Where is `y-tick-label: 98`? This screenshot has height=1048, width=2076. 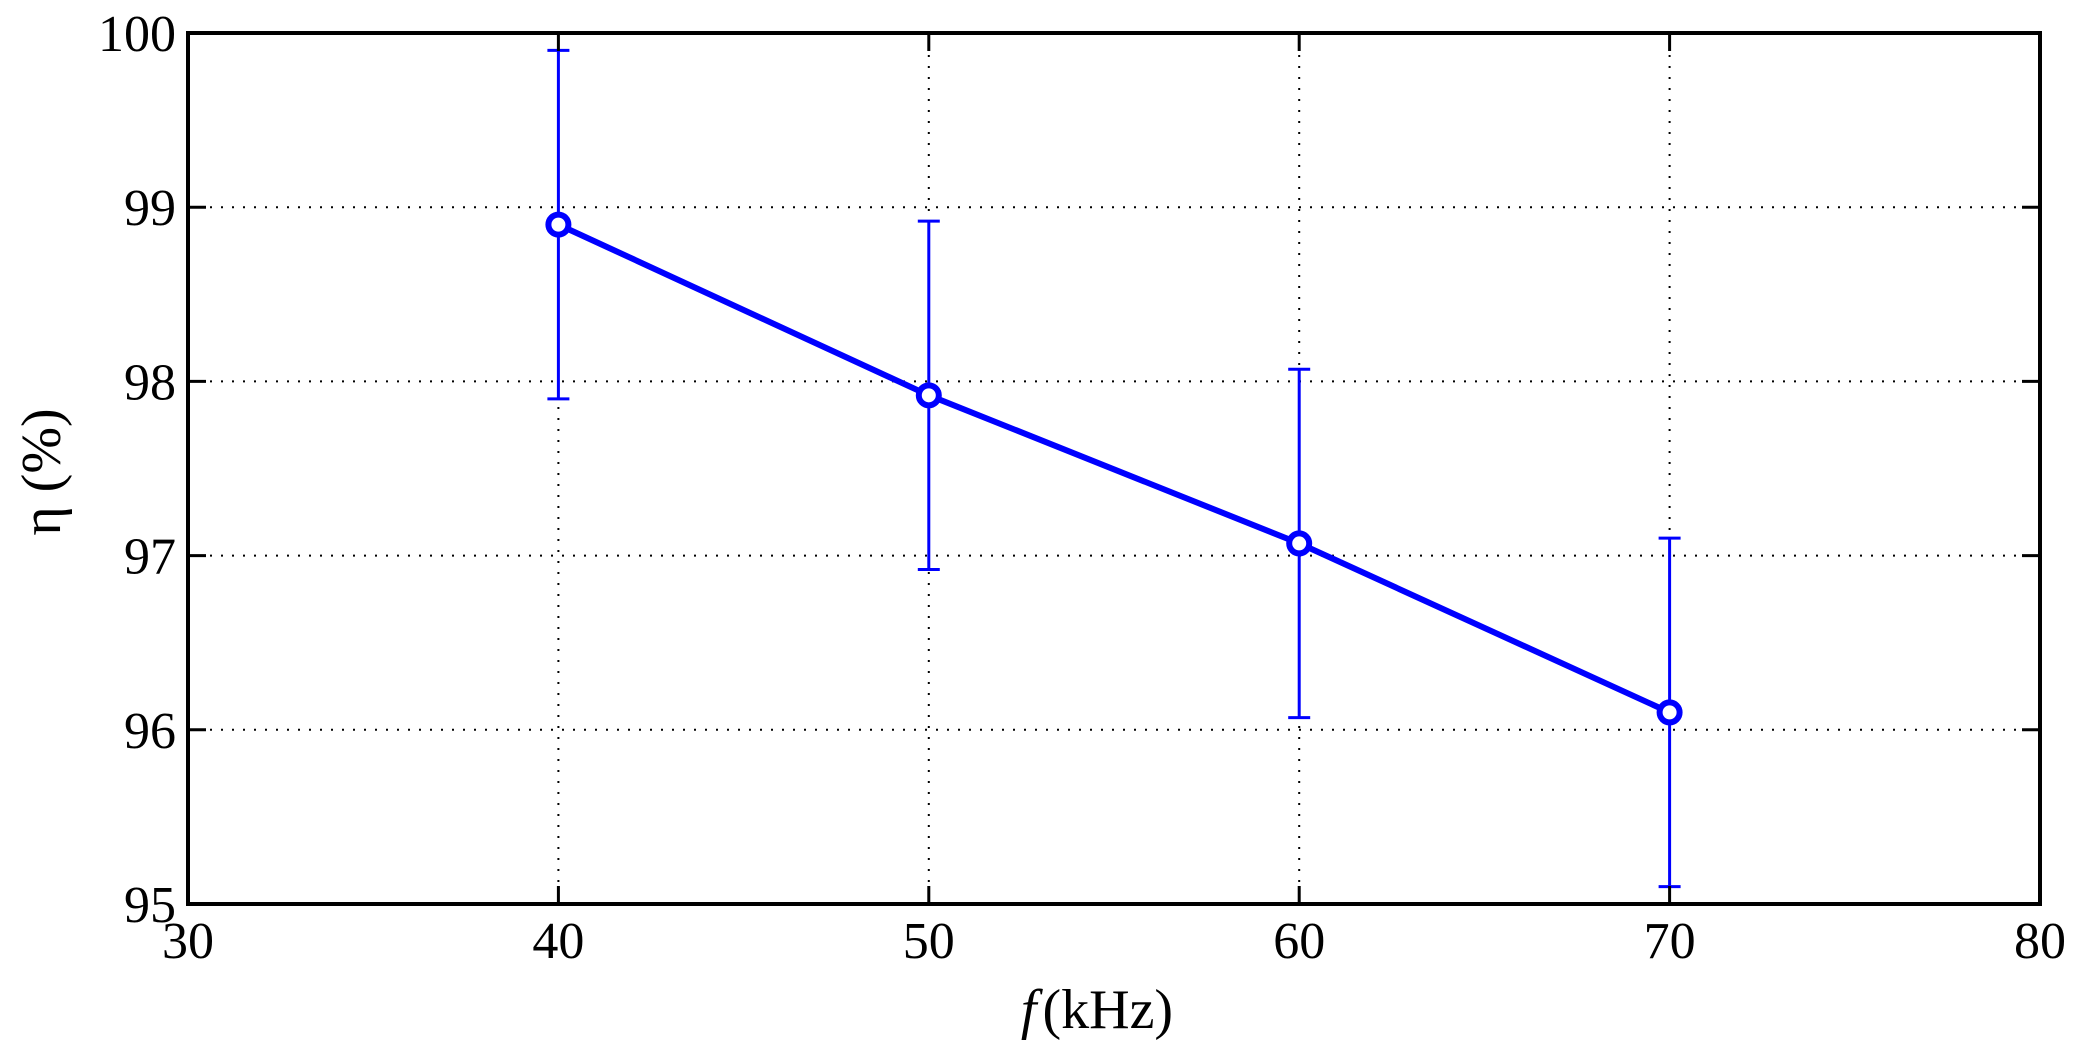
y-tick-label: 98 is located at coordinates (150, 382).